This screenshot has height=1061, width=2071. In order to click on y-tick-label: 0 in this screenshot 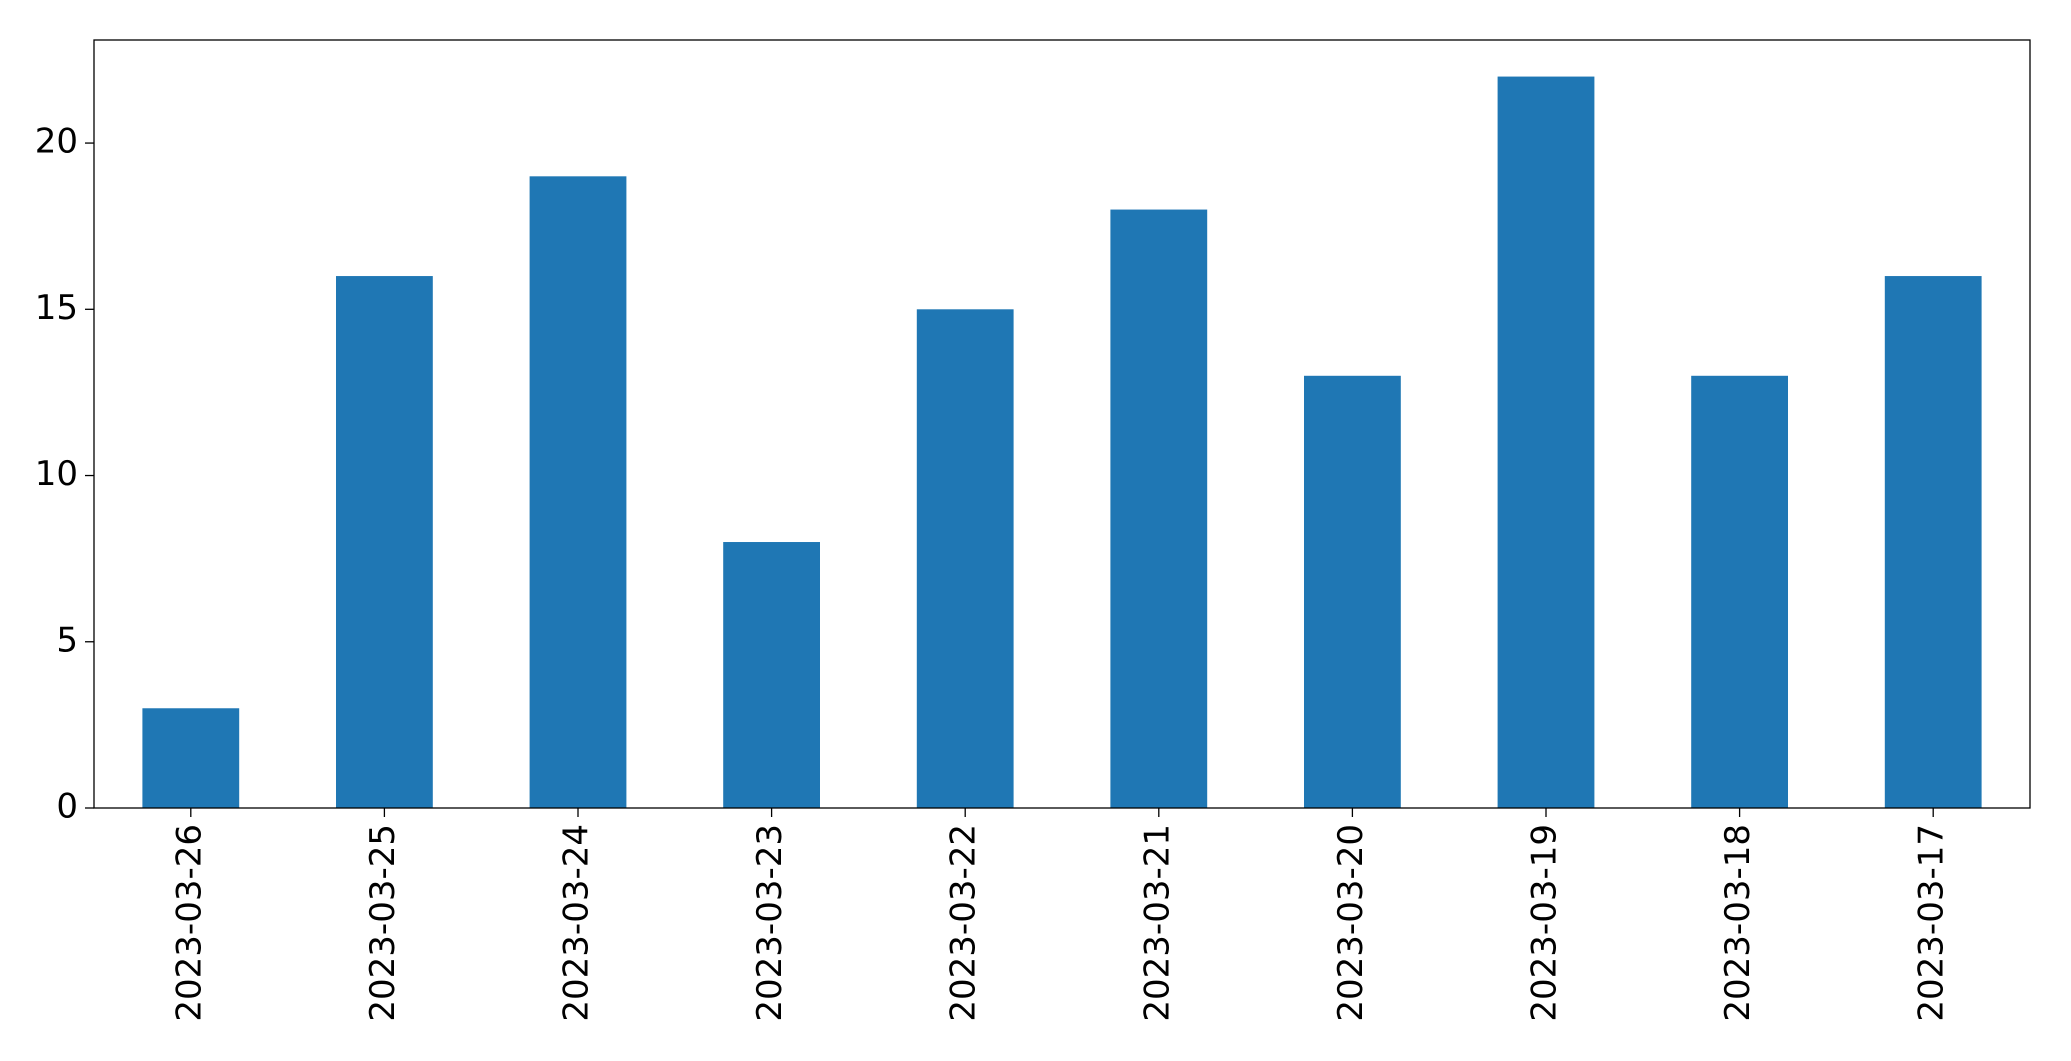, I will do `click(67, 807)`.